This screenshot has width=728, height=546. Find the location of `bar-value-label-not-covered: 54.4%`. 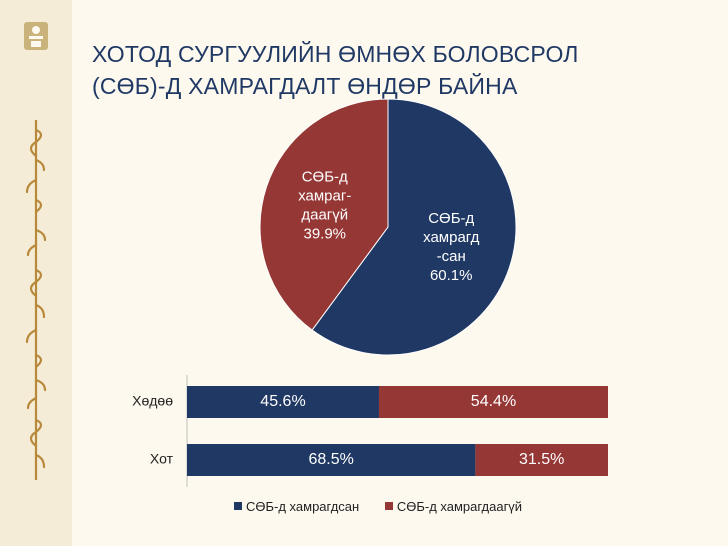

bar-value-label-not-covered: 54.4% is located at coordinates (493, 401).